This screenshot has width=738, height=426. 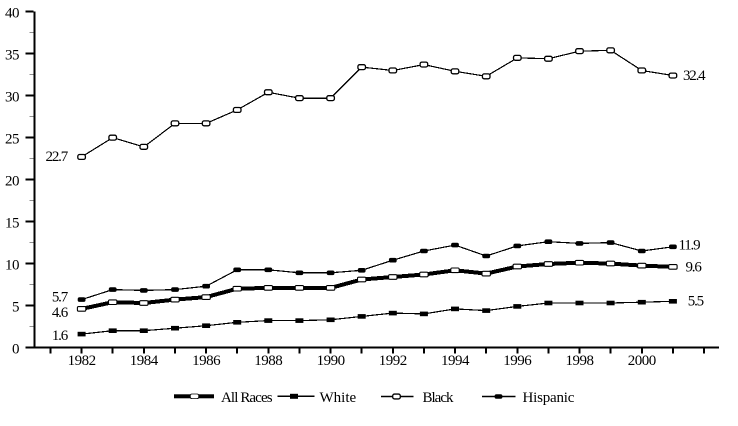 What do you see at coordinates (12, 224) in the screenshot?
I see `svg-text: 15` at bounding box center [12, 224].